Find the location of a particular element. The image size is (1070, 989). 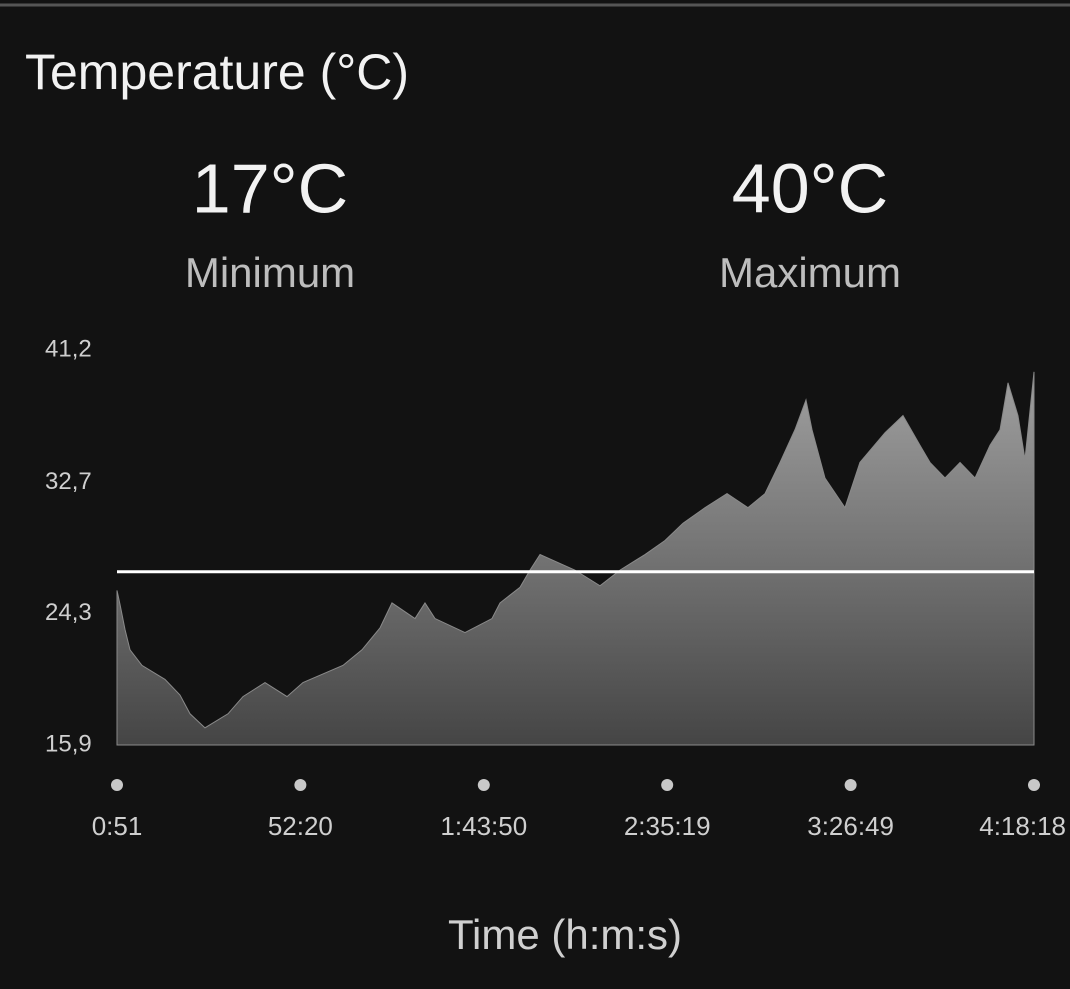

x-tick-label: 4:18:18 is located at coordinates (1022, 826).